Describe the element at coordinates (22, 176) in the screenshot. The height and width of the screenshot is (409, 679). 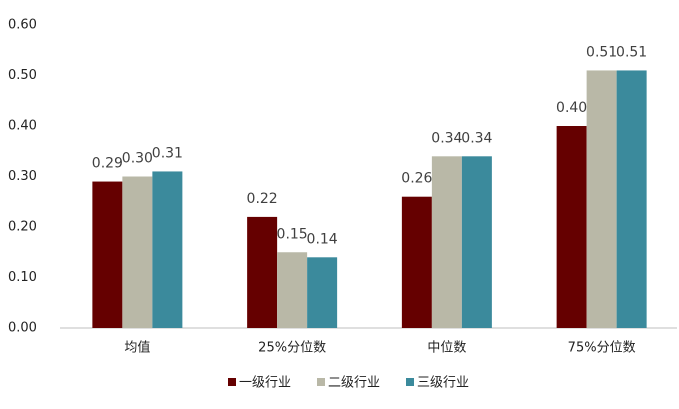
I see `y-tick-label: 0.30` at that location.